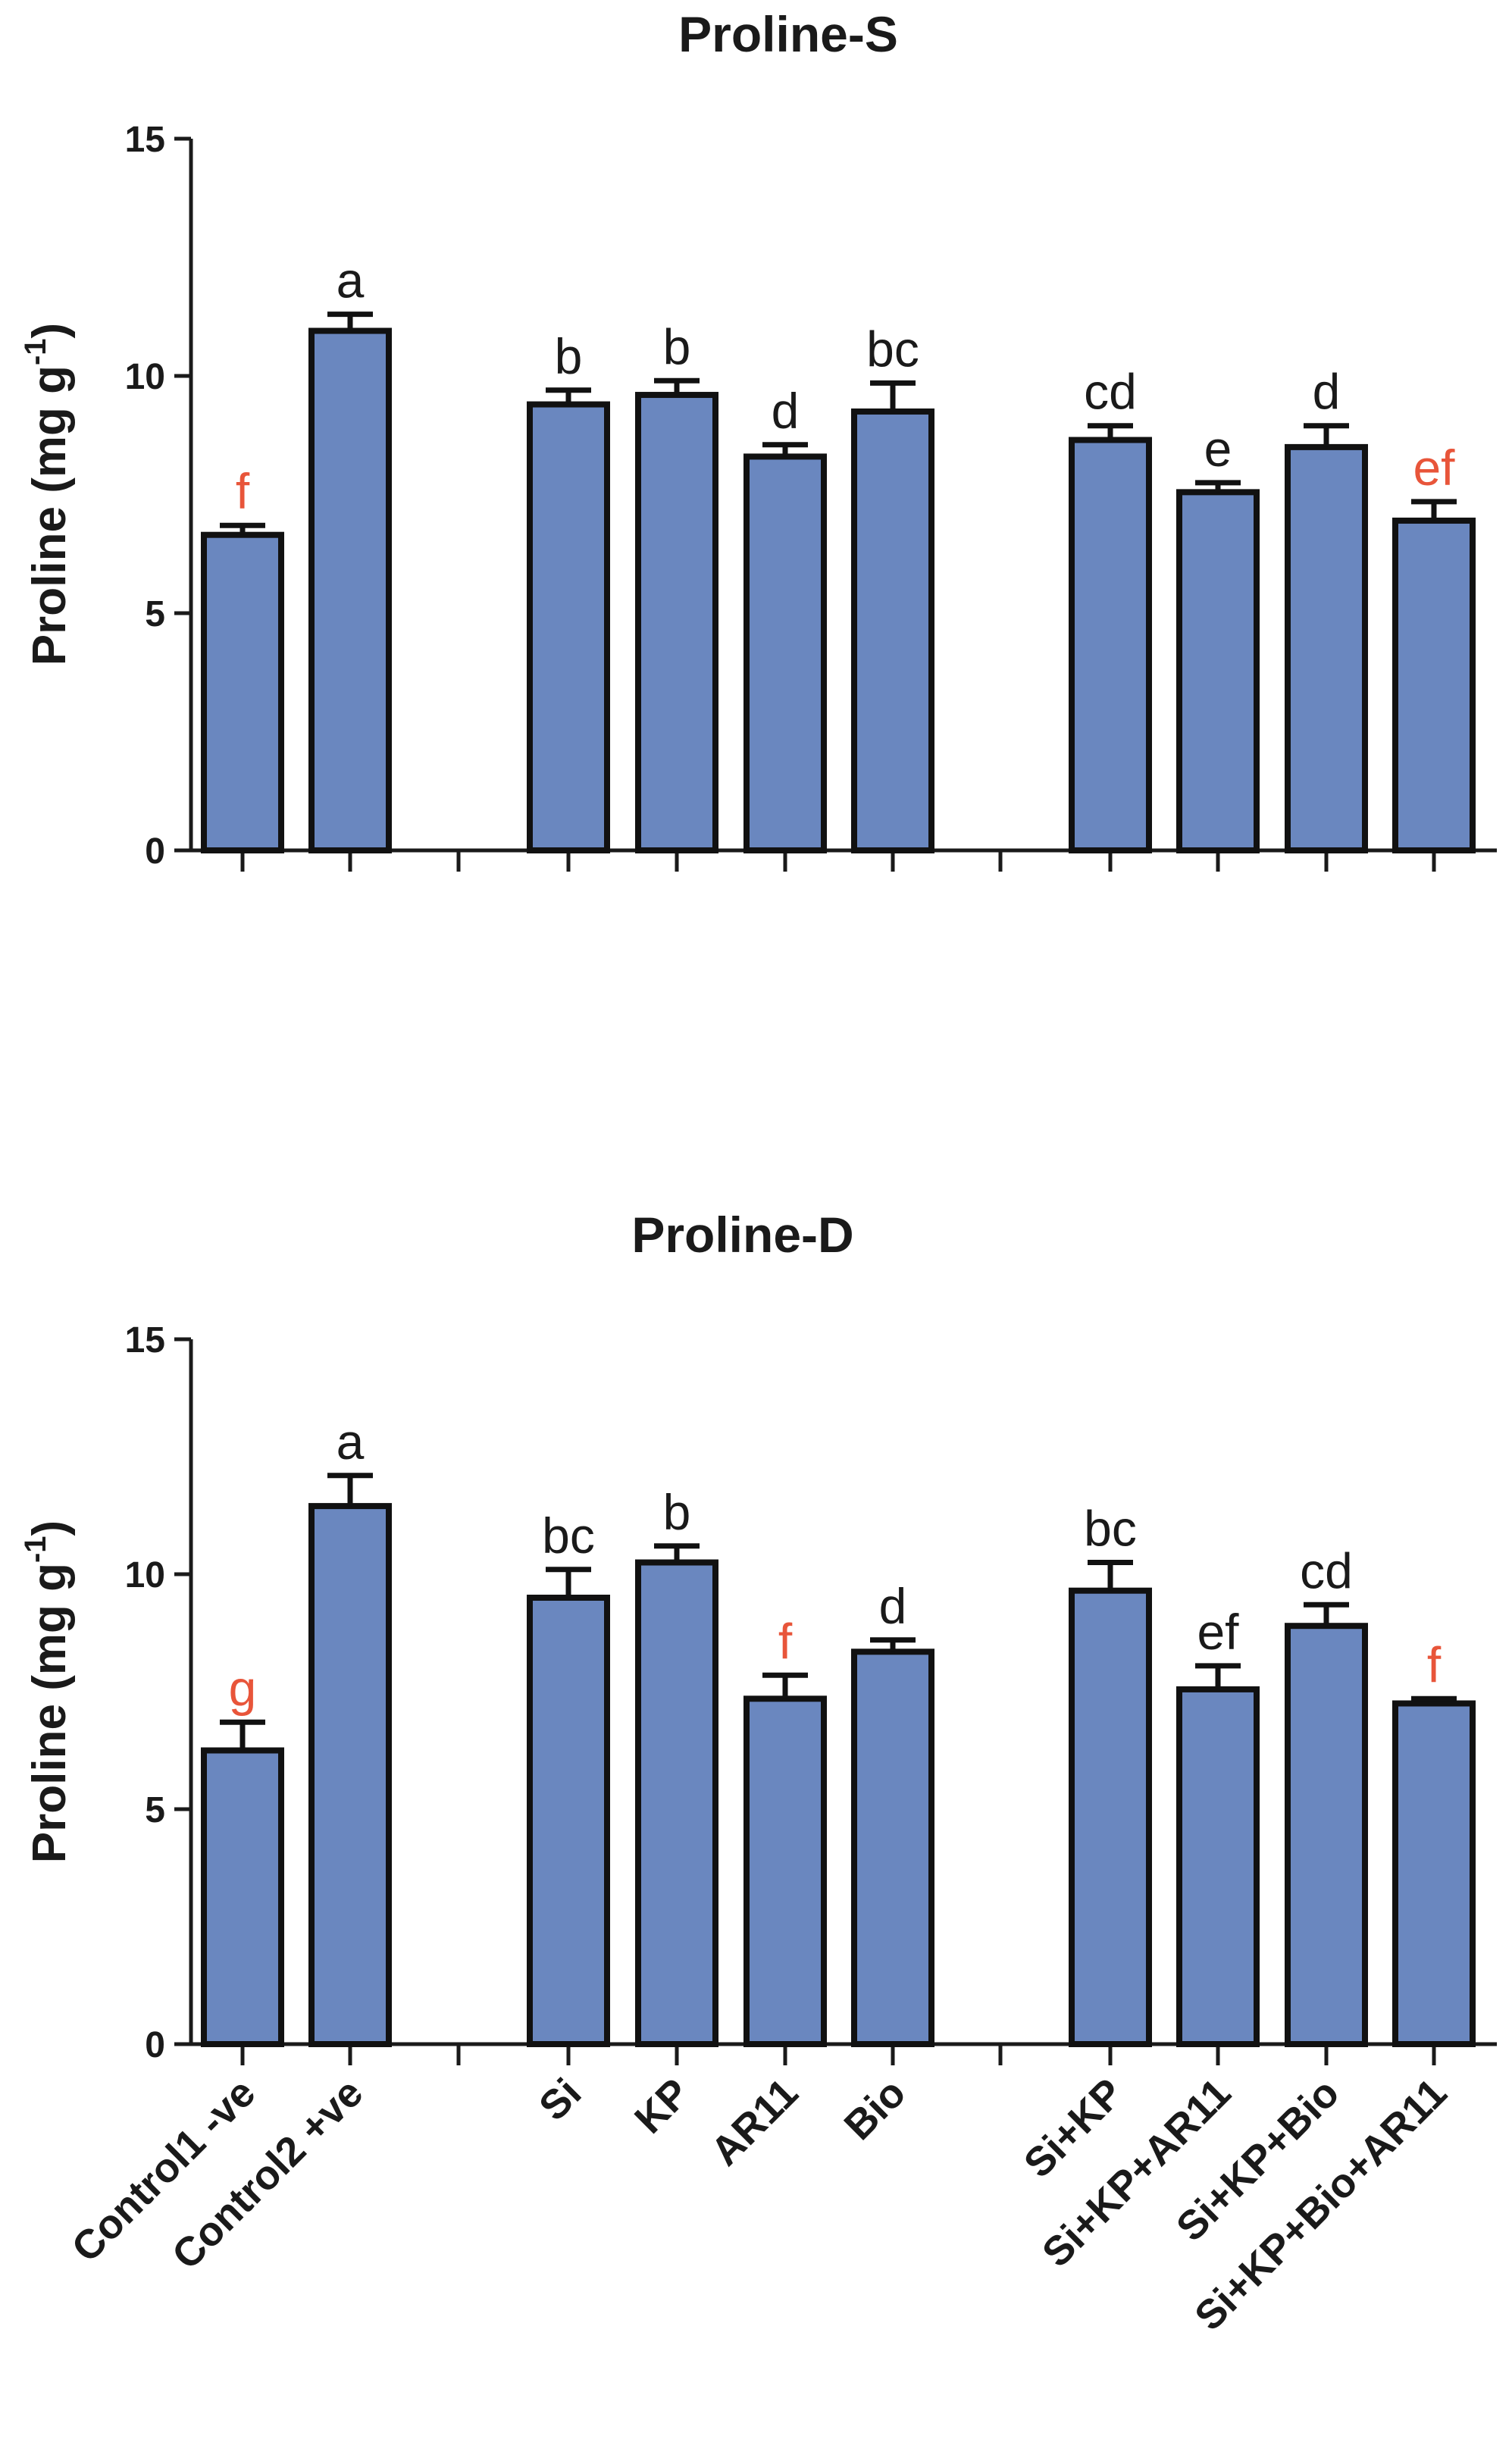 The height and width of the screenshot is (2439, 1512). Describe the element at coordinates (560, 2100) in the screenshot. I see `x-tick-label: Si` at that location.